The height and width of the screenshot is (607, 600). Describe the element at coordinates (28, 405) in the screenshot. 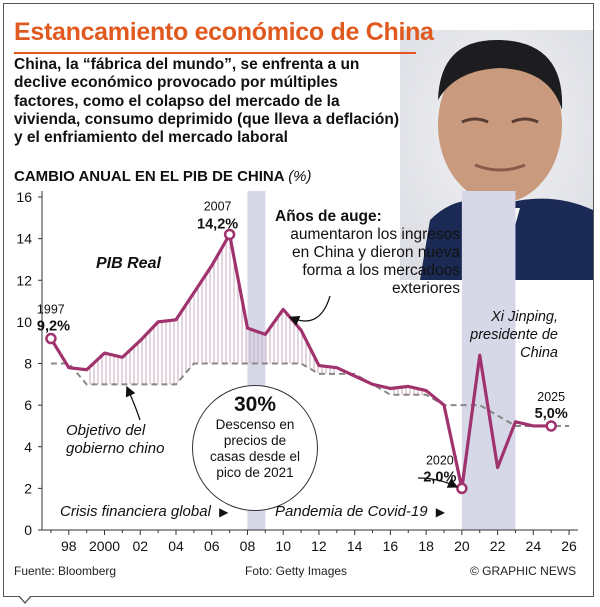

I see `y-tick-label: 6` at that location.